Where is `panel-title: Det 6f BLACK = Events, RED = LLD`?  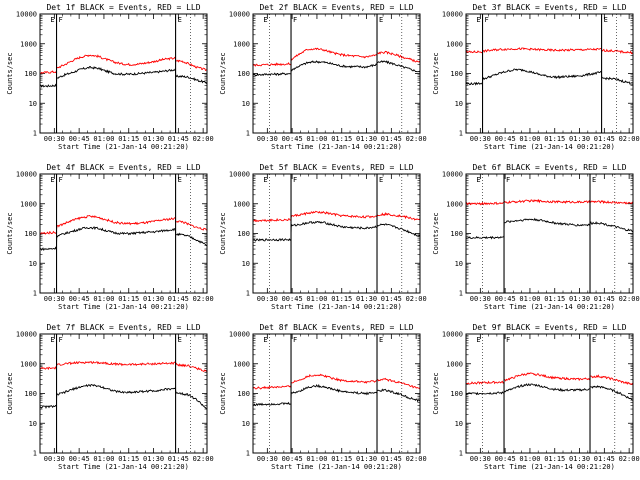 panel-title: Det 6f BLACK = Events, RED = LLD is located at coordinates (549, 167).